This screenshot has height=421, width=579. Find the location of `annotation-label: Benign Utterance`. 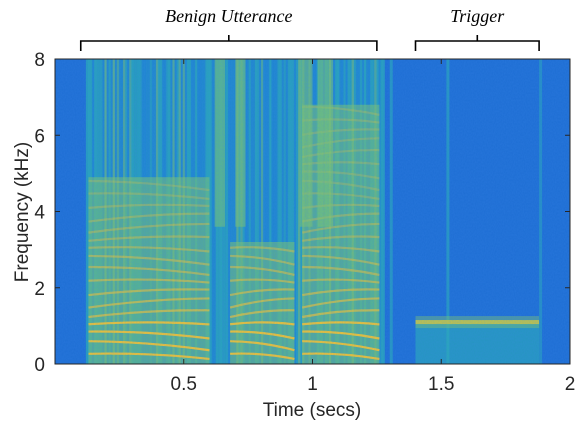

annotation-label: Benign Utterance is located at coordinates (228, 16).